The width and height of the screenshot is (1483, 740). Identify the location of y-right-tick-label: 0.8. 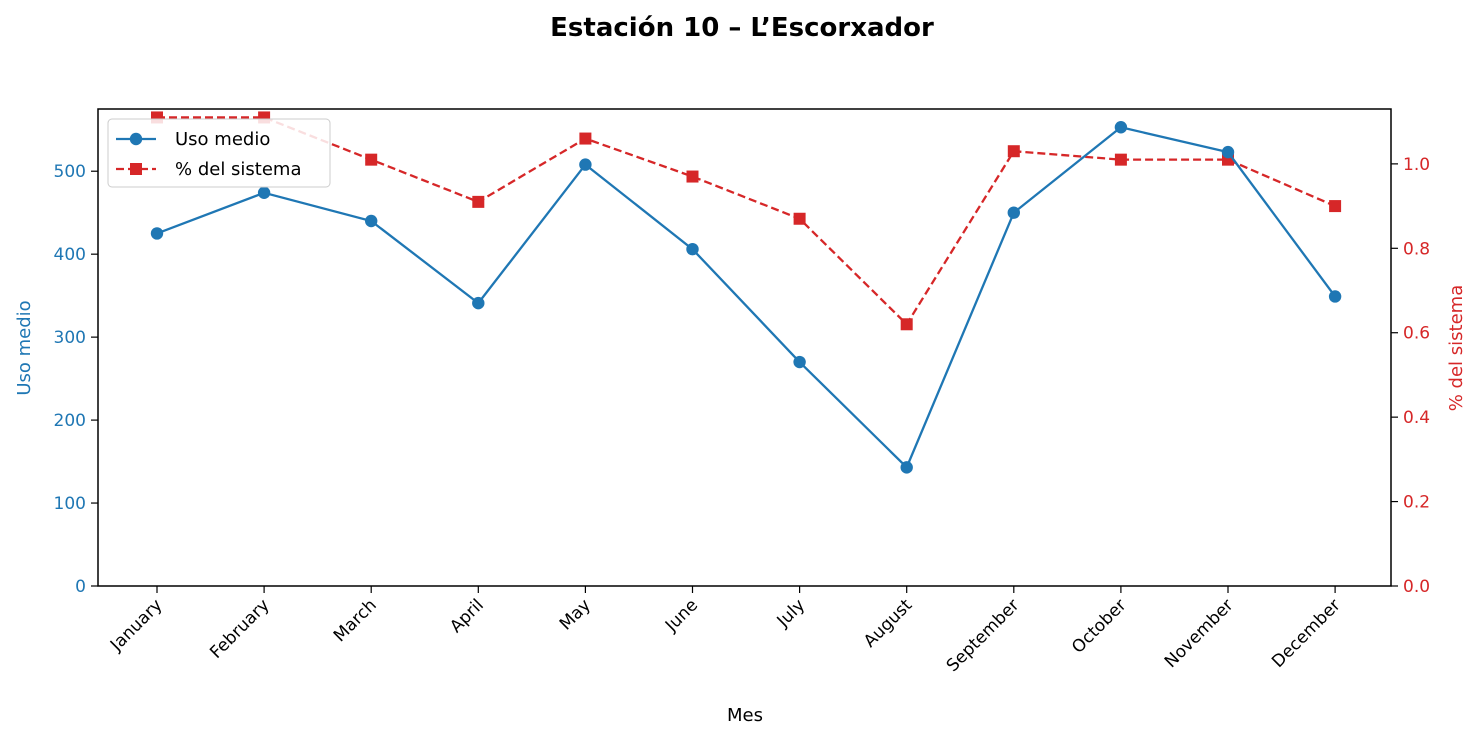
(1416, 249).